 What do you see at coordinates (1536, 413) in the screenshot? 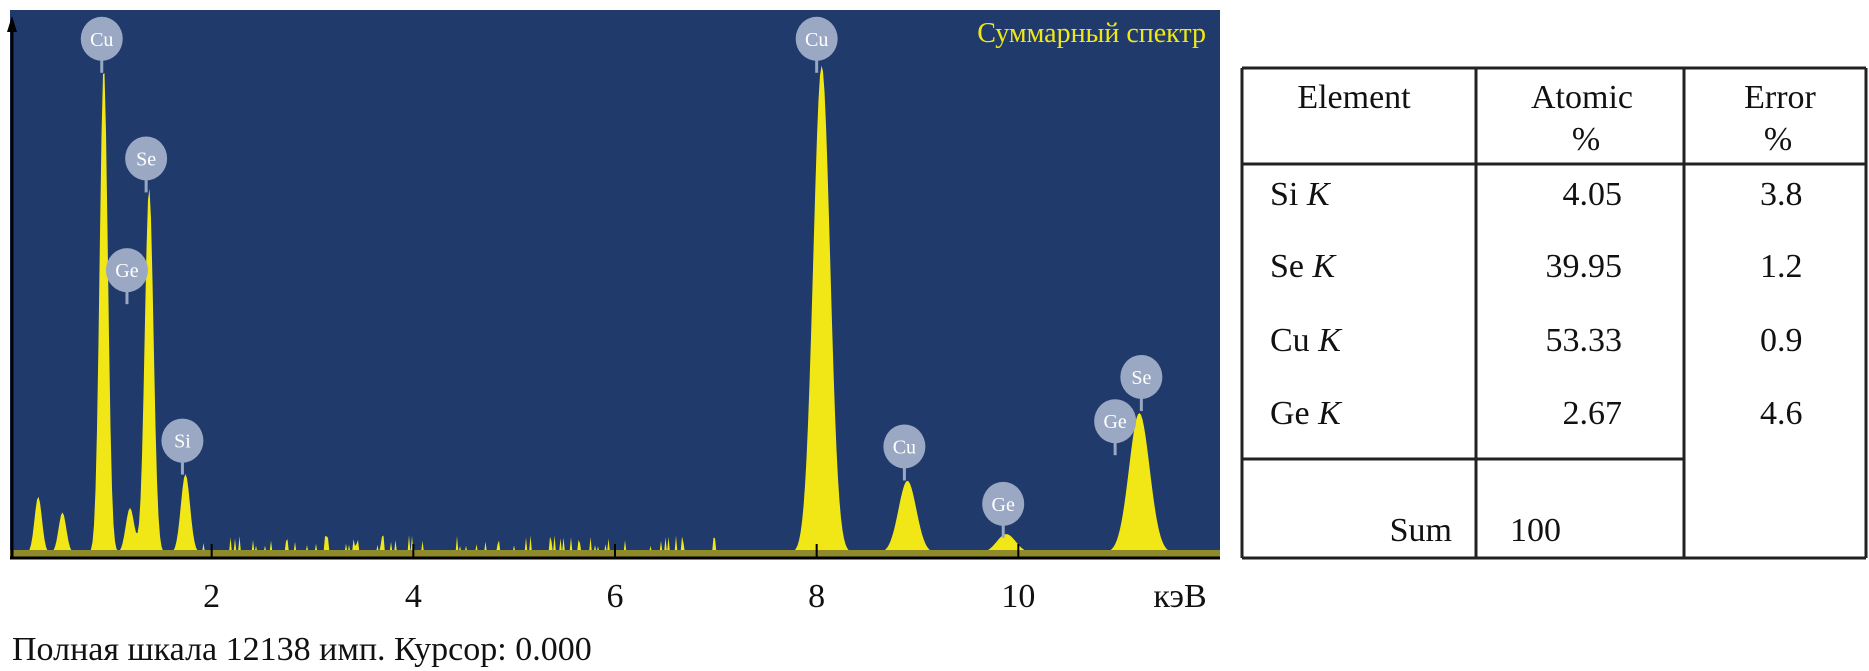
I see `table-row: Ge K 2.67 4.6` at bounding box center [1536, 413].